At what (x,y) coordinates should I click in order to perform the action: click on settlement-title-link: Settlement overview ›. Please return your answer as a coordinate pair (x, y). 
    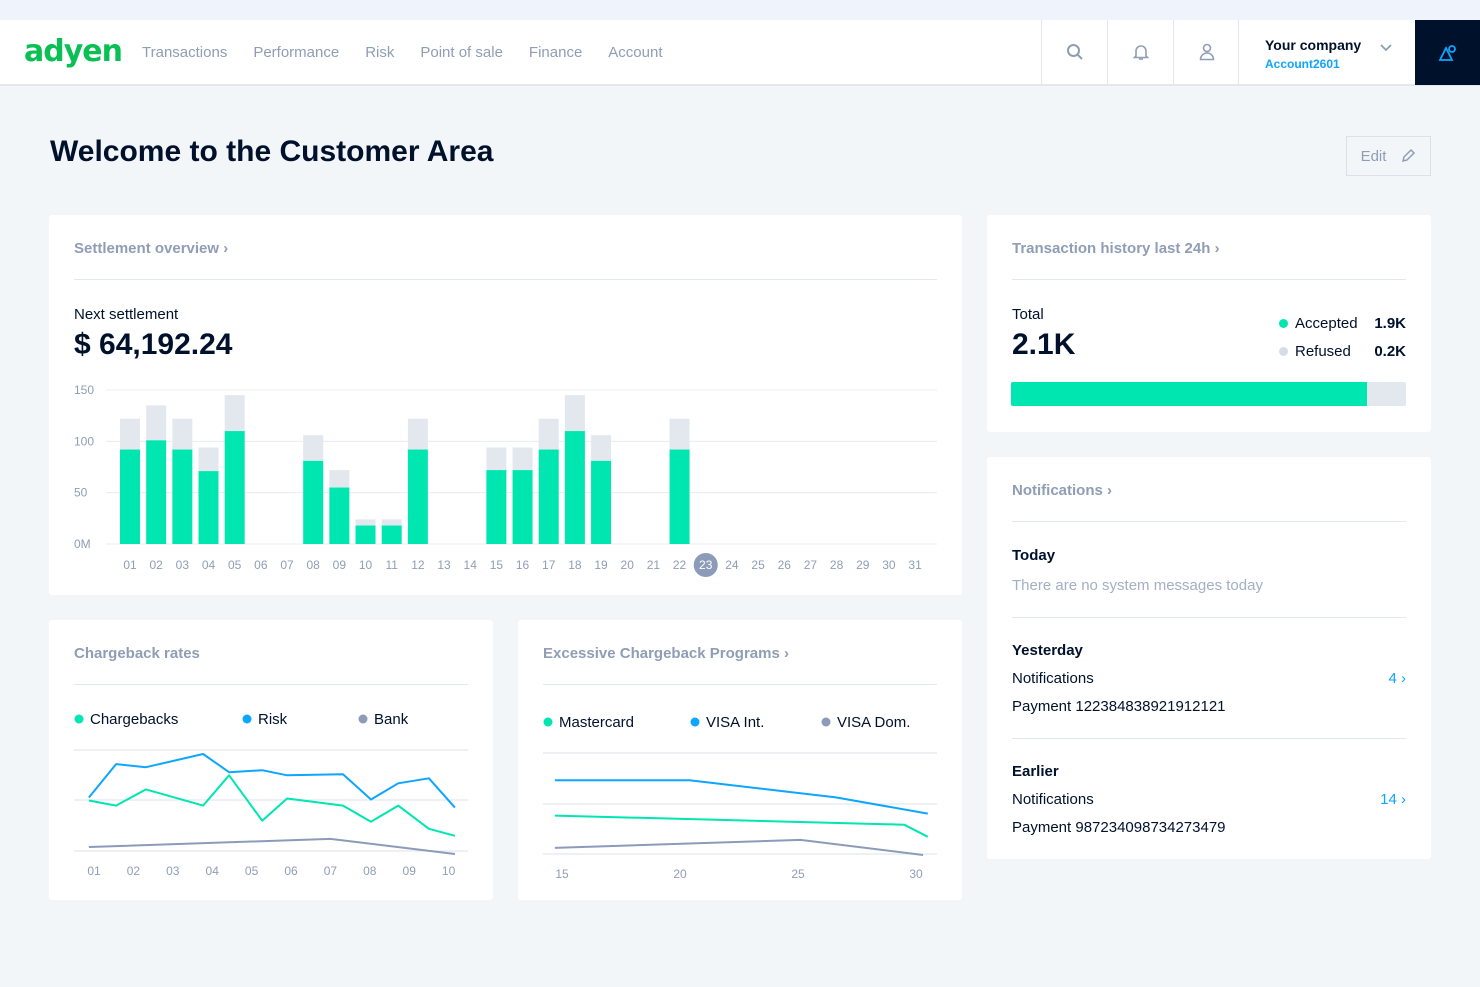
    Looking at the image, I should click on (151, 248).